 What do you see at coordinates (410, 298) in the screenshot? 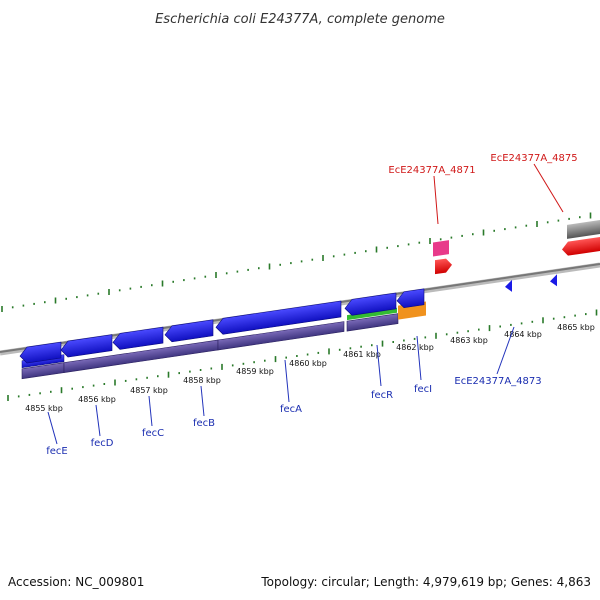
I see `fecI-arrow` at bounding box center [410, 298].